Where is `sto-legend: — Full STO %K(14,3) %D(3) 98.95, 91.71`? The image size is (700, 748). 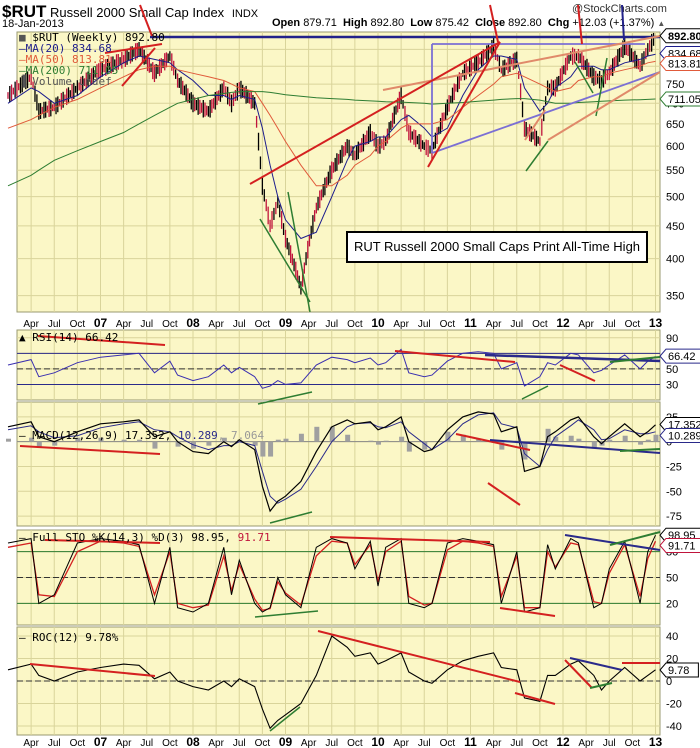
sto-legend: — Full STO %K(14,3) %D(3) 98.95, 91.71 is located at coordinates (145, 537).